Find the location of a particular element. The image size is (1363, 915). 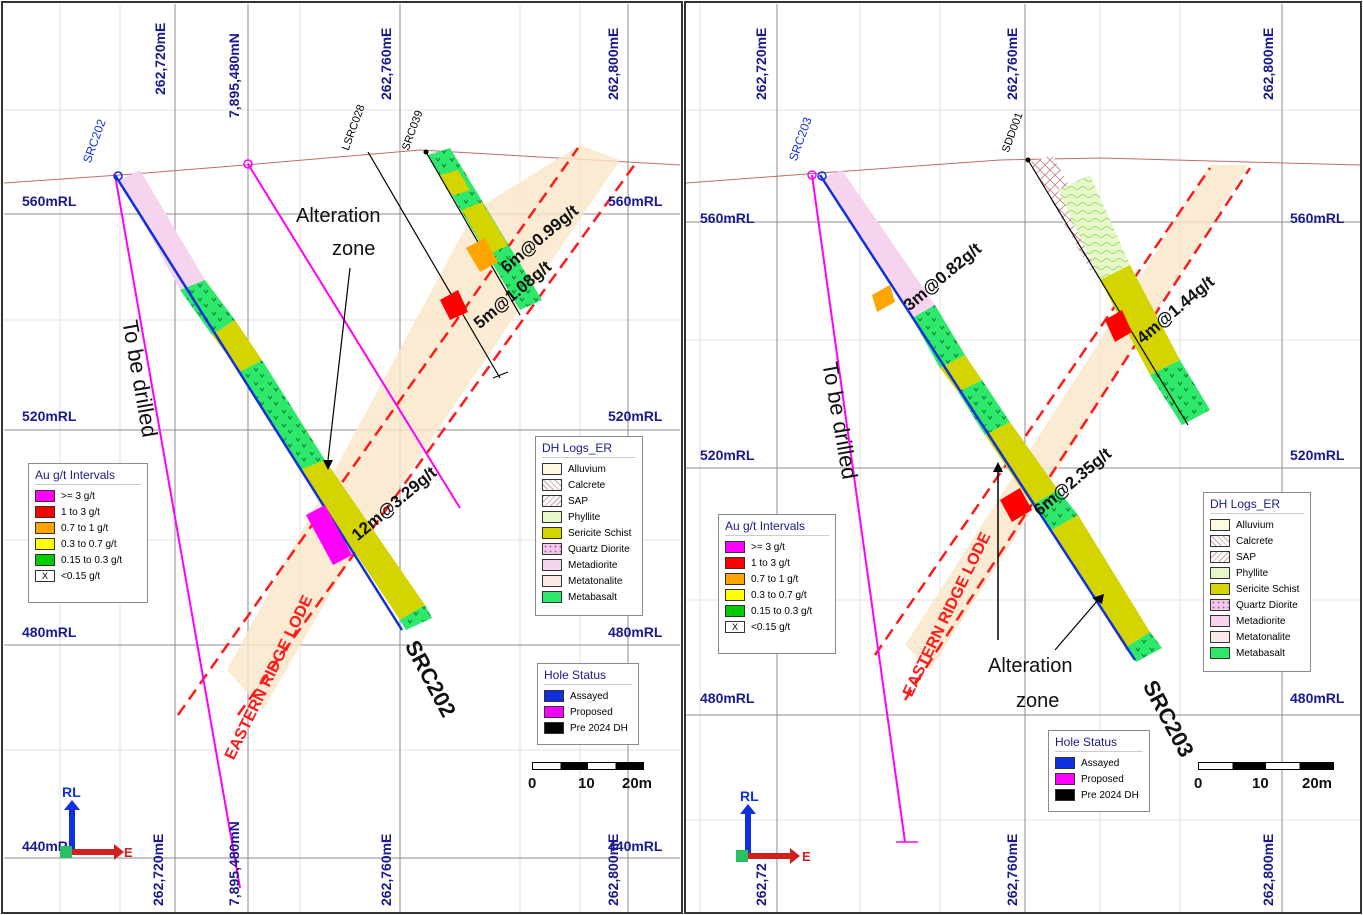

right-intercept-4m is located at coordinates (1118, 326).